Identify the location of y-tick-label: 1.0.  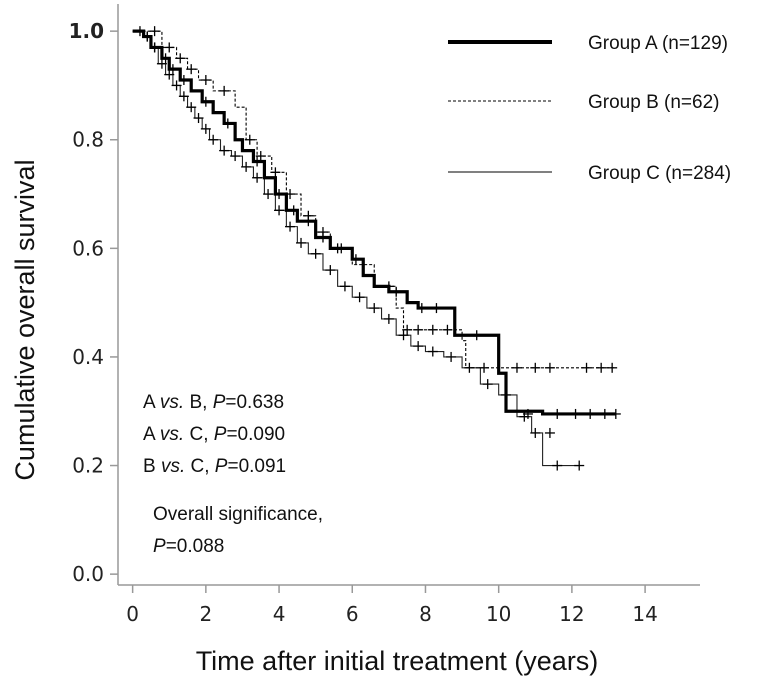
(86, 31).